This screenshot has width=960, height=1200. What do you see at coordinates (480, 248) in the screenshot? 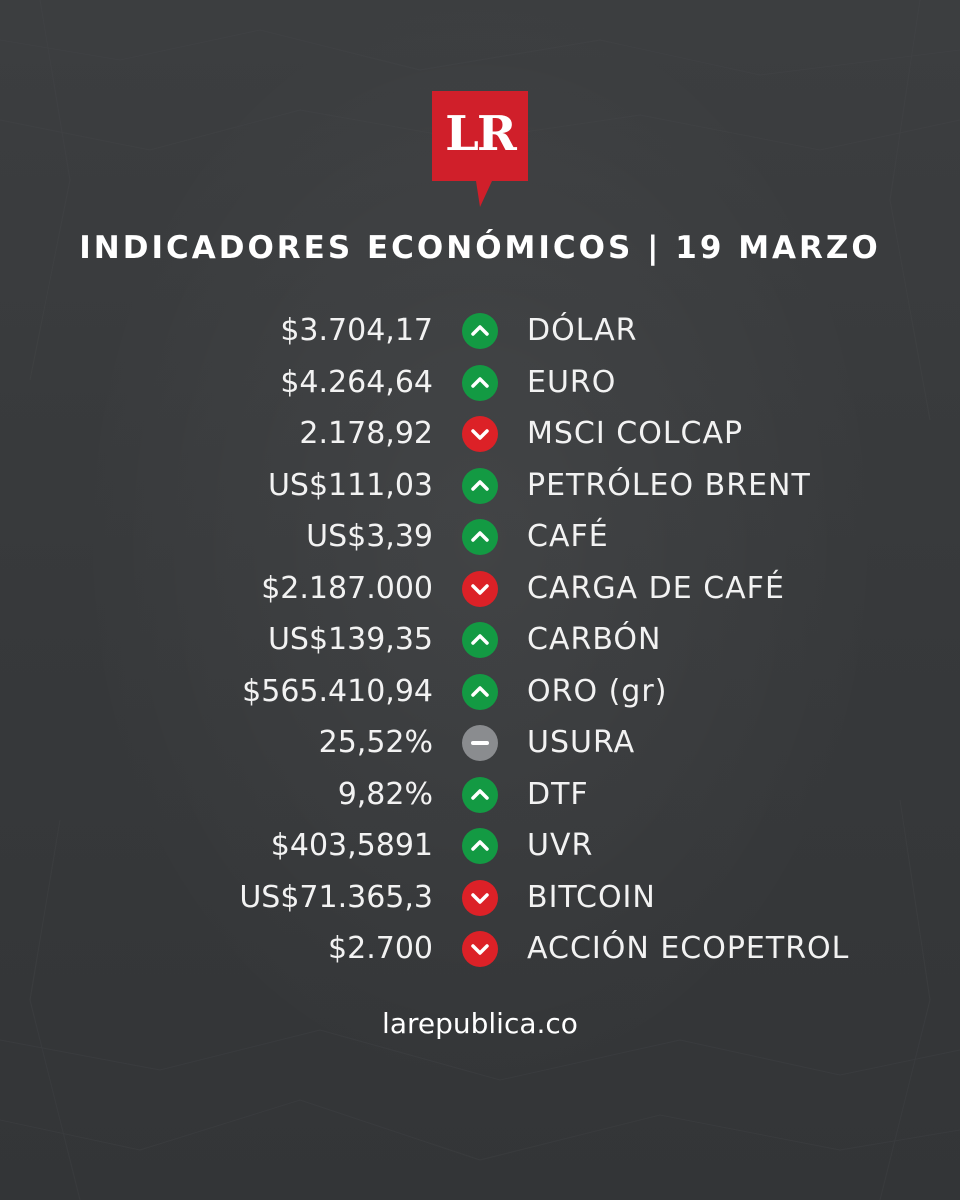
I see `page-title: INDICADORES ECONÓMICOS | 19 MARZO` at bounding box center [480, 248].